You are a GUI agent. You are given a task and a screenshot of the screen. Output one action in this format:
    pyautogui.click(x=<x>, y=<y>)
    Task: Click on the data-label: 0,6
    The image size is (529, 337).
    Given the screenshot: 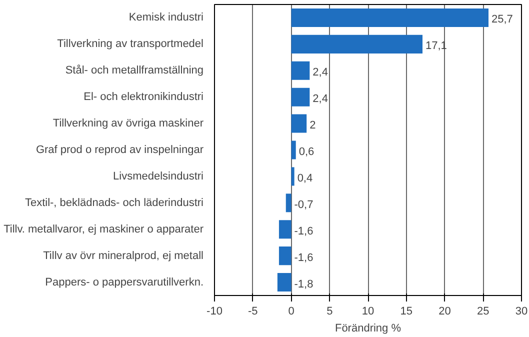 What is the action you would take?
    pyautogui.click(x=306, y=152)
    